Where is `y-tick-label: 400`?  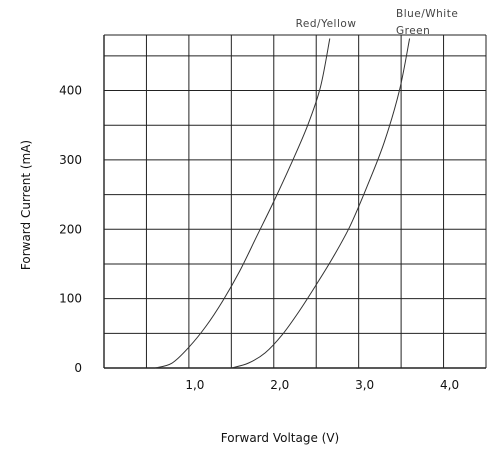
y-tick-label: 400 is located at coordinates (70, 91).